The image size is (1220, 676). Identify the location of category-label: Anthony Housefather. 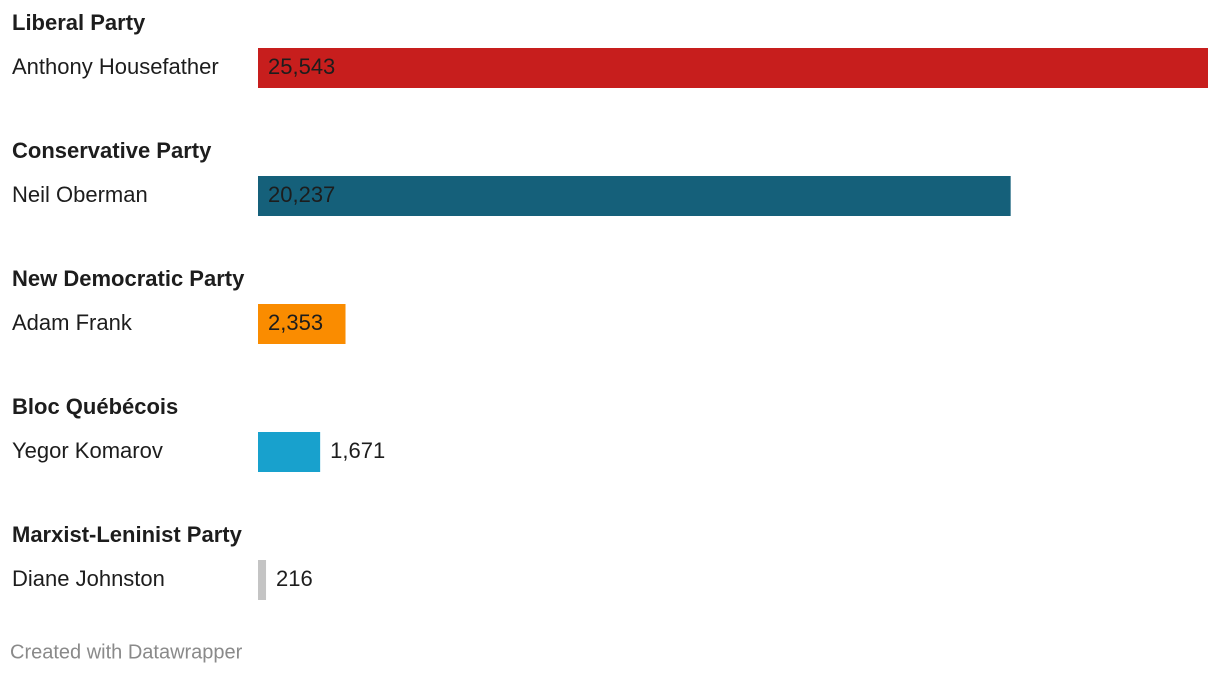
(115, 66).